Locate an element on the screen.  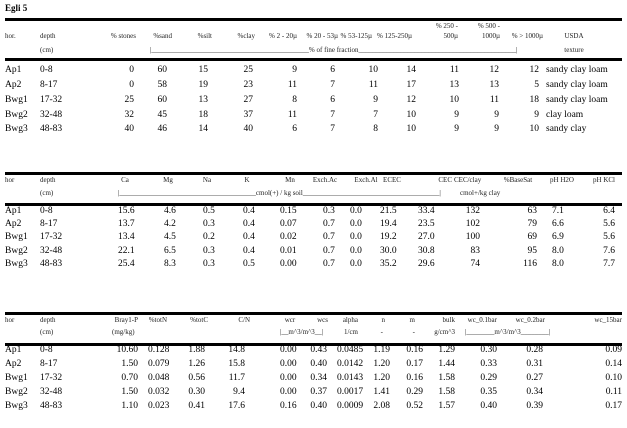
table-cell: 1.58 is located at coordinates (446, 378).